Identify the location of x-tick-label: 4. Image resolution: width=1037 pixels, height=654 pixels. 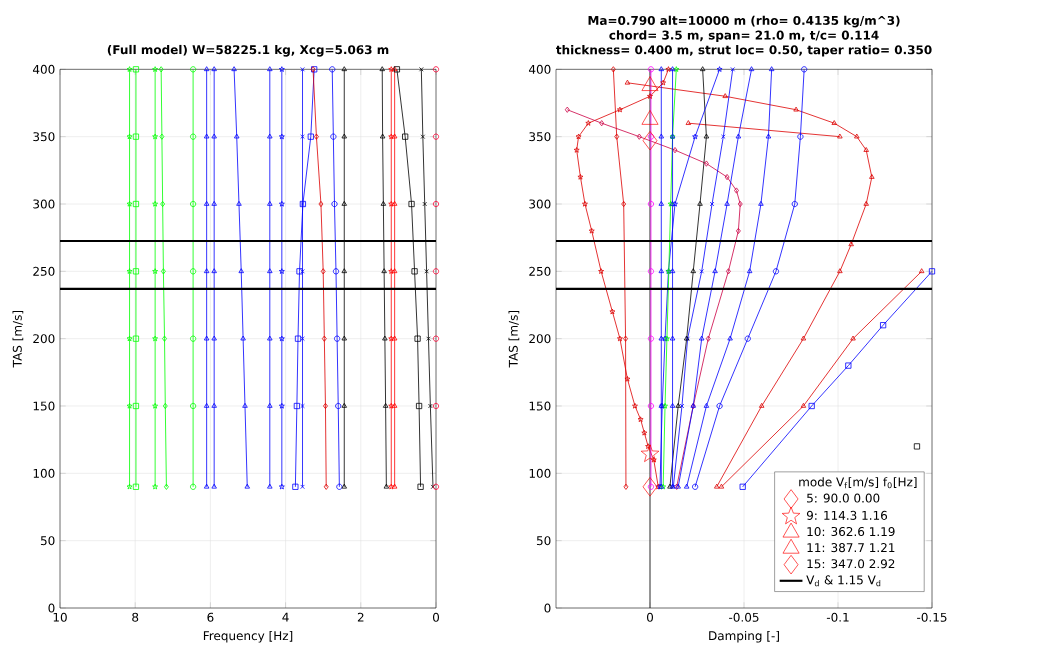
(285, 617).